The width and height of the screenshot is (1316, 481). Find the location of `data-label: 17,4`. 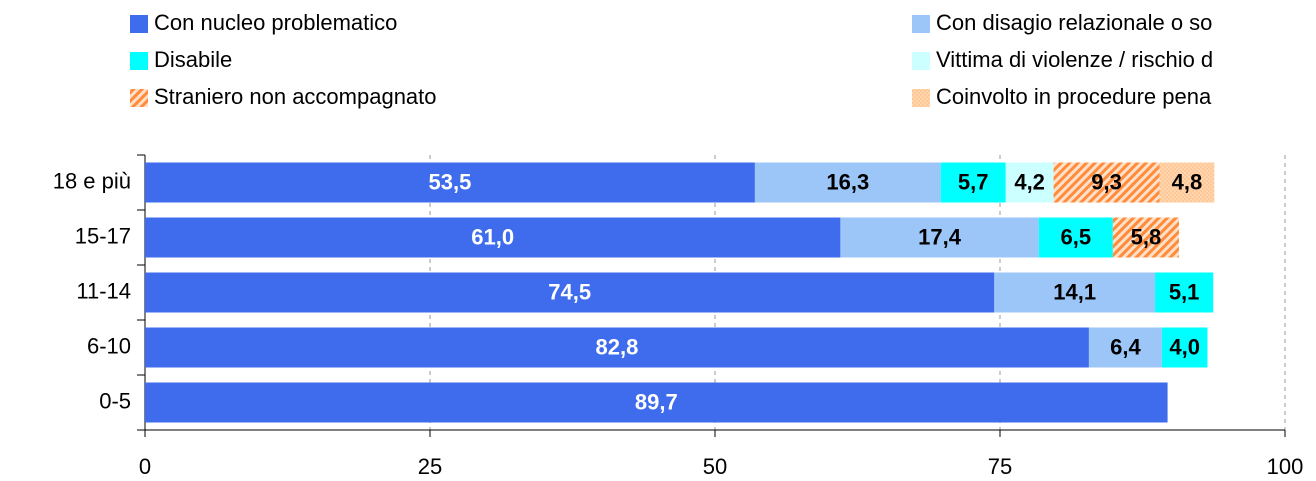

data-label: 17,4 is located at coordinates (940, 236).